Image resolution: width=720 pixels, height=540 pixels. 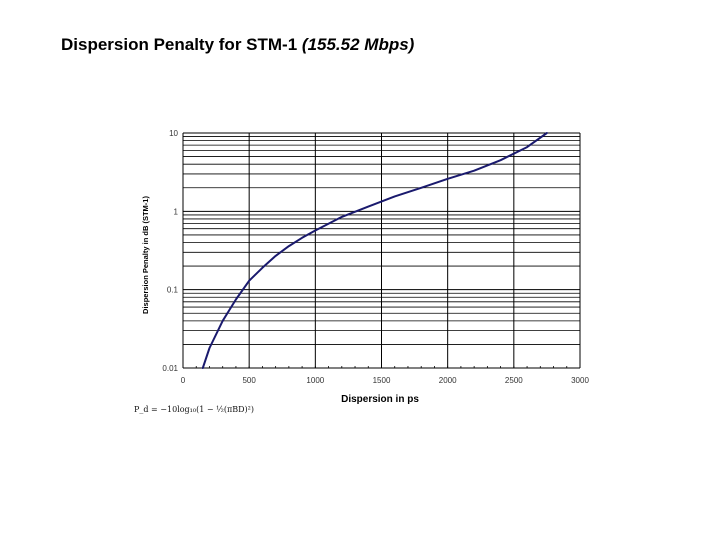 What do you see at coordinates (382, 380) in the screenshot?
I see `x-tick-label: 1500` at bounding box center [382, 380].